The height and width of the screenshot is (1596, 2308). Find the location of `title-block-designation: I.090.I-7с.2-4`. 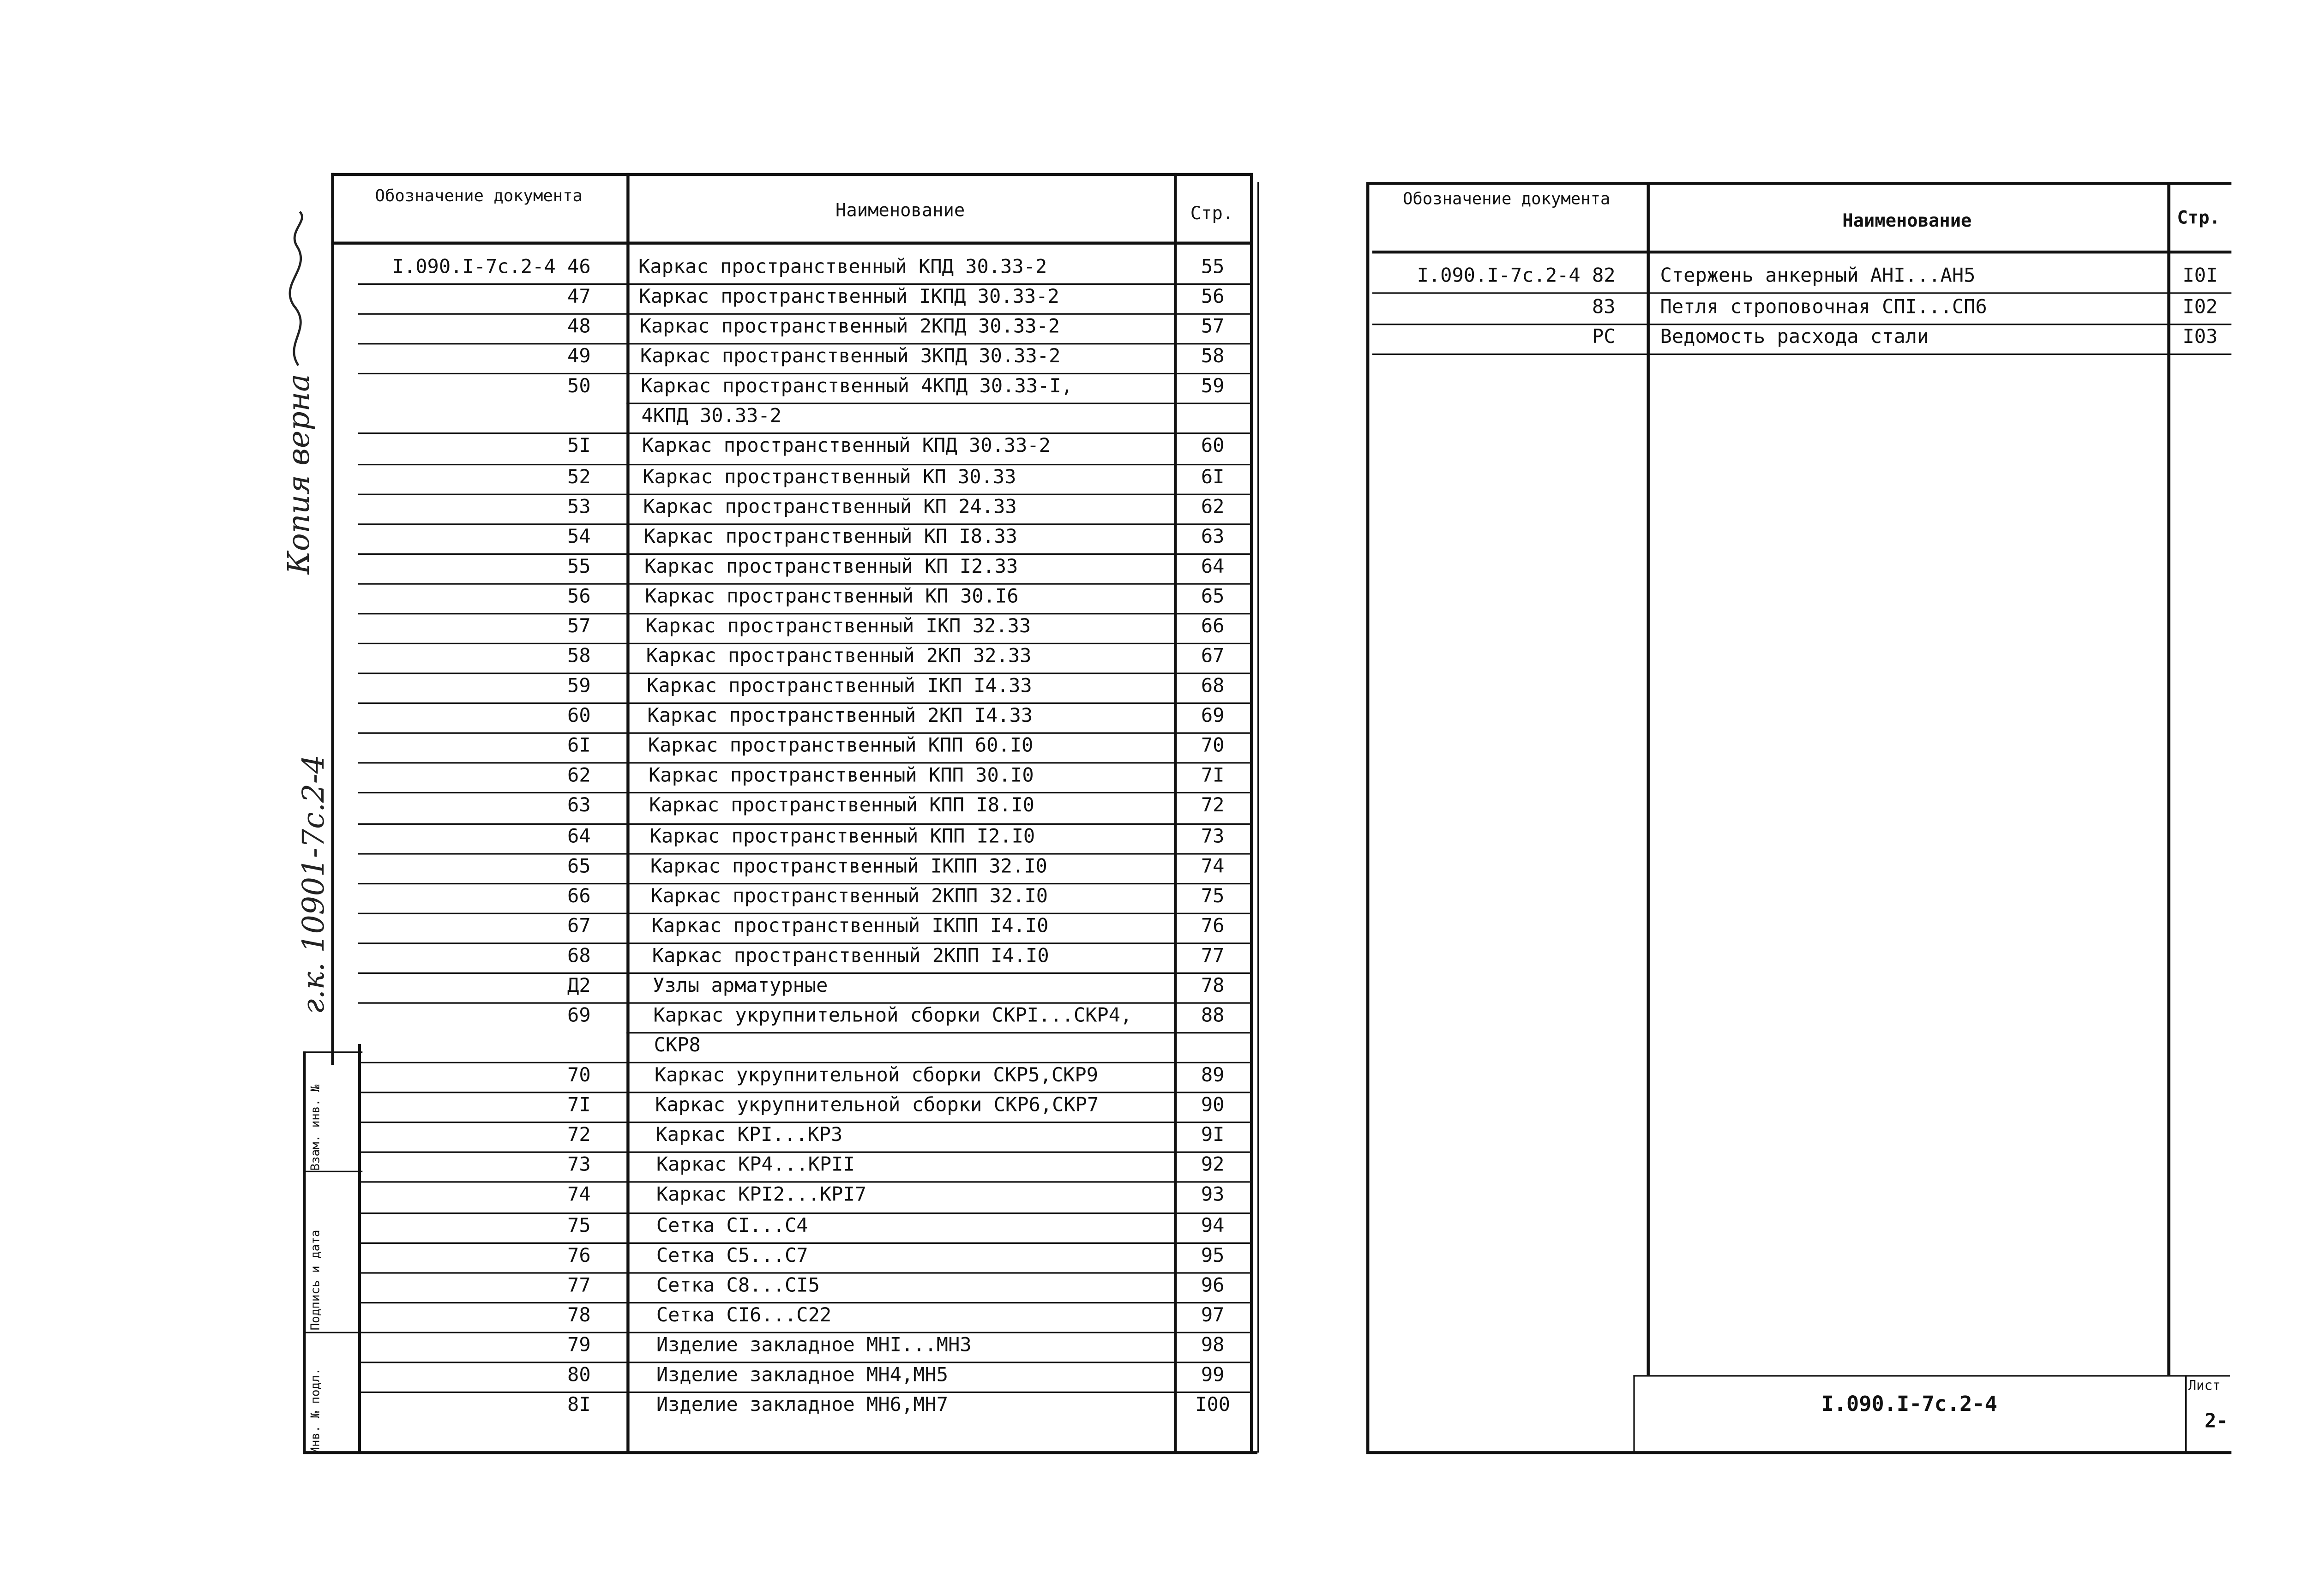

title-block-designation: I.090.I-7с.2-4 is located at coordinates (1909, 1405).